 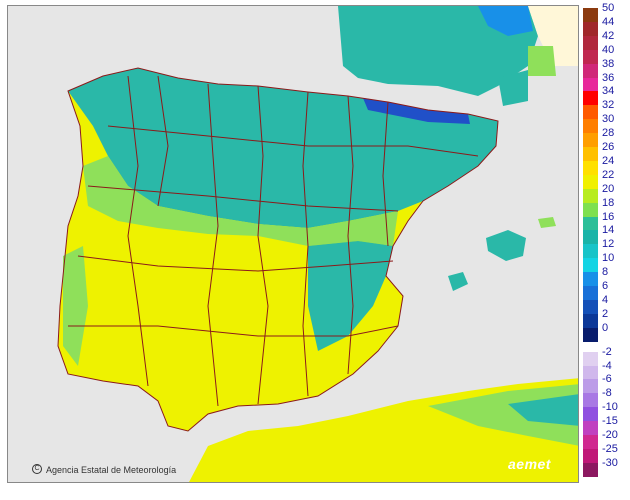 What do you see at coordinates (608, 244) in the screenshot?
I see `legend-label: 12` at bounding box center [608, 244].